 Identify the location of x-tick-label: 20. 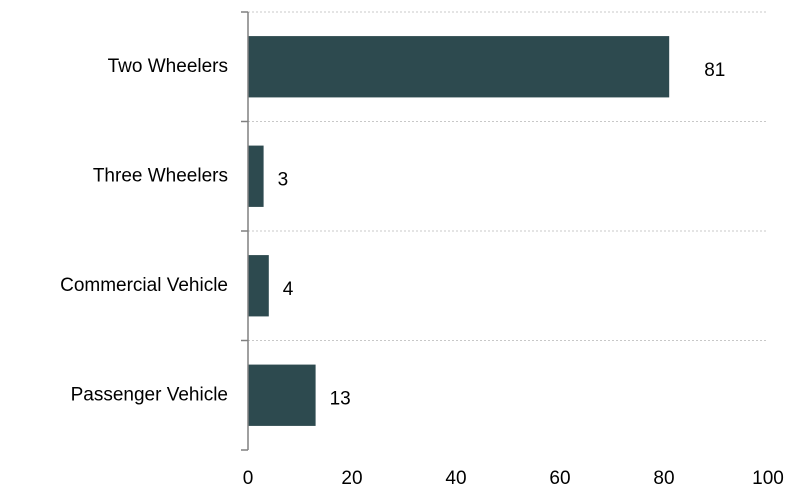
(351, 478).